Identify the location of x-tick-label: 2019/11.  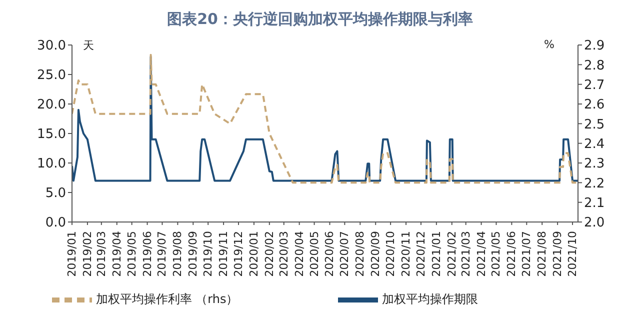
(223, 254).